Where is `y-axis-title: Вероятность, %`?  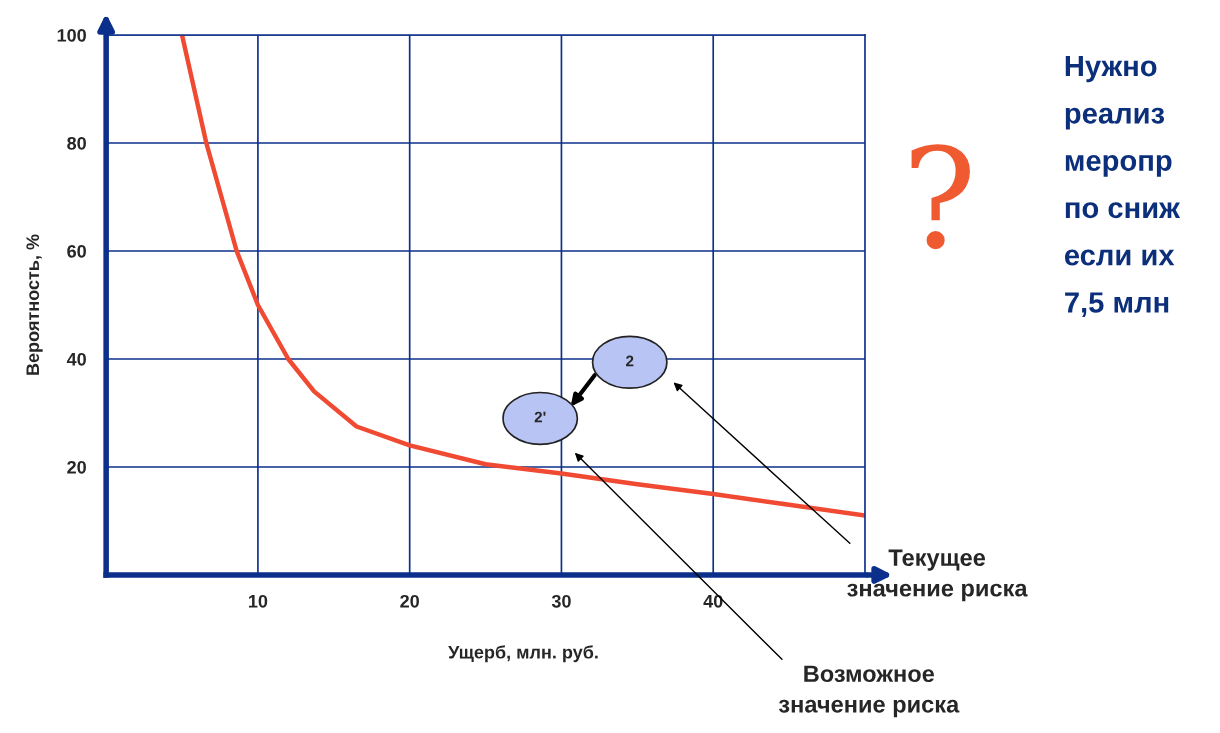 y-axis-title: Вероятность, % is located at coordinates (34, 304).